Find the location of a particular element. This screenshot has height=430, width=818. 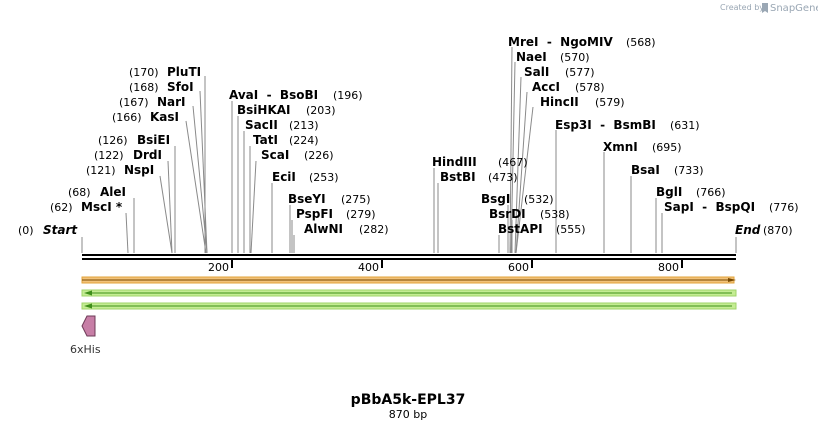

site-name-esp3i-bsmbi: Esp3I - BsmBI is located at coordinates (605, 125).